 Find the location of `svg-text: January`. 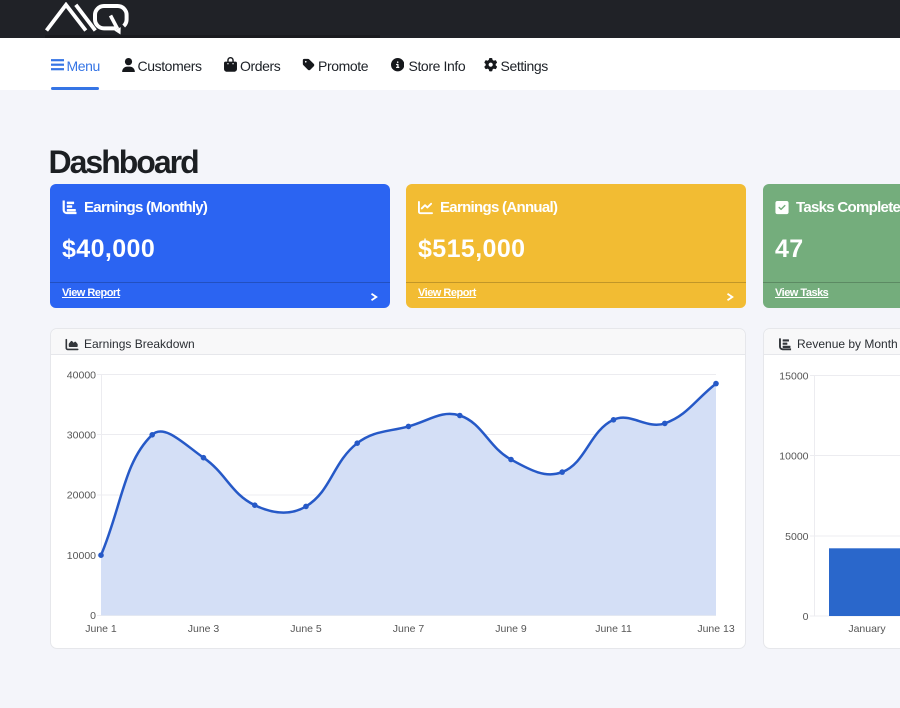

svg-text: January is located at coordinates (867, 629).